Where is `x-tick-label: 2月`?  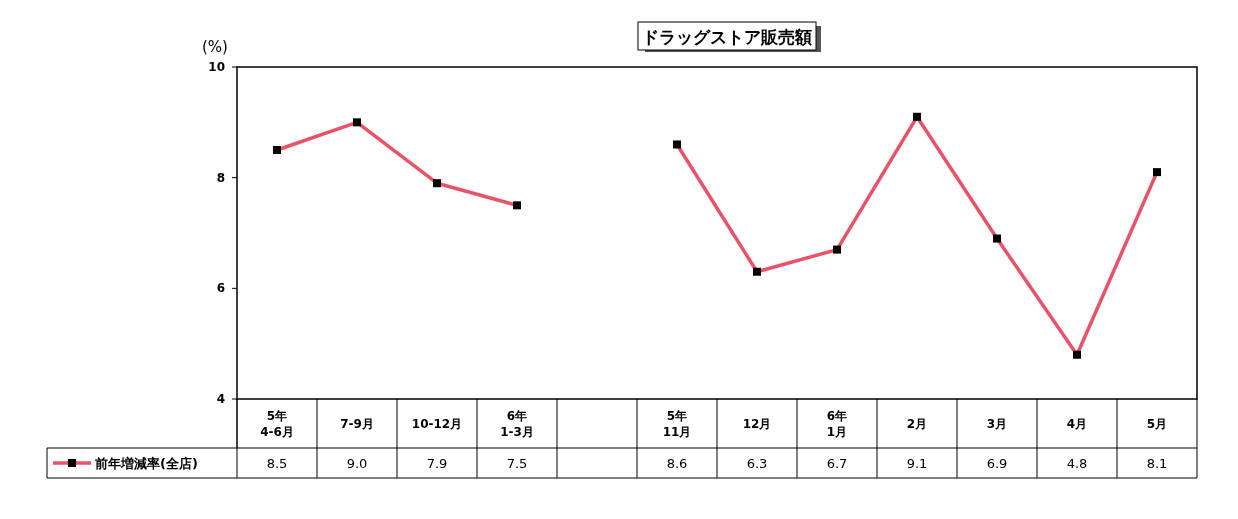
x-tick-label: 2月 is located at coordinates (917, 423).